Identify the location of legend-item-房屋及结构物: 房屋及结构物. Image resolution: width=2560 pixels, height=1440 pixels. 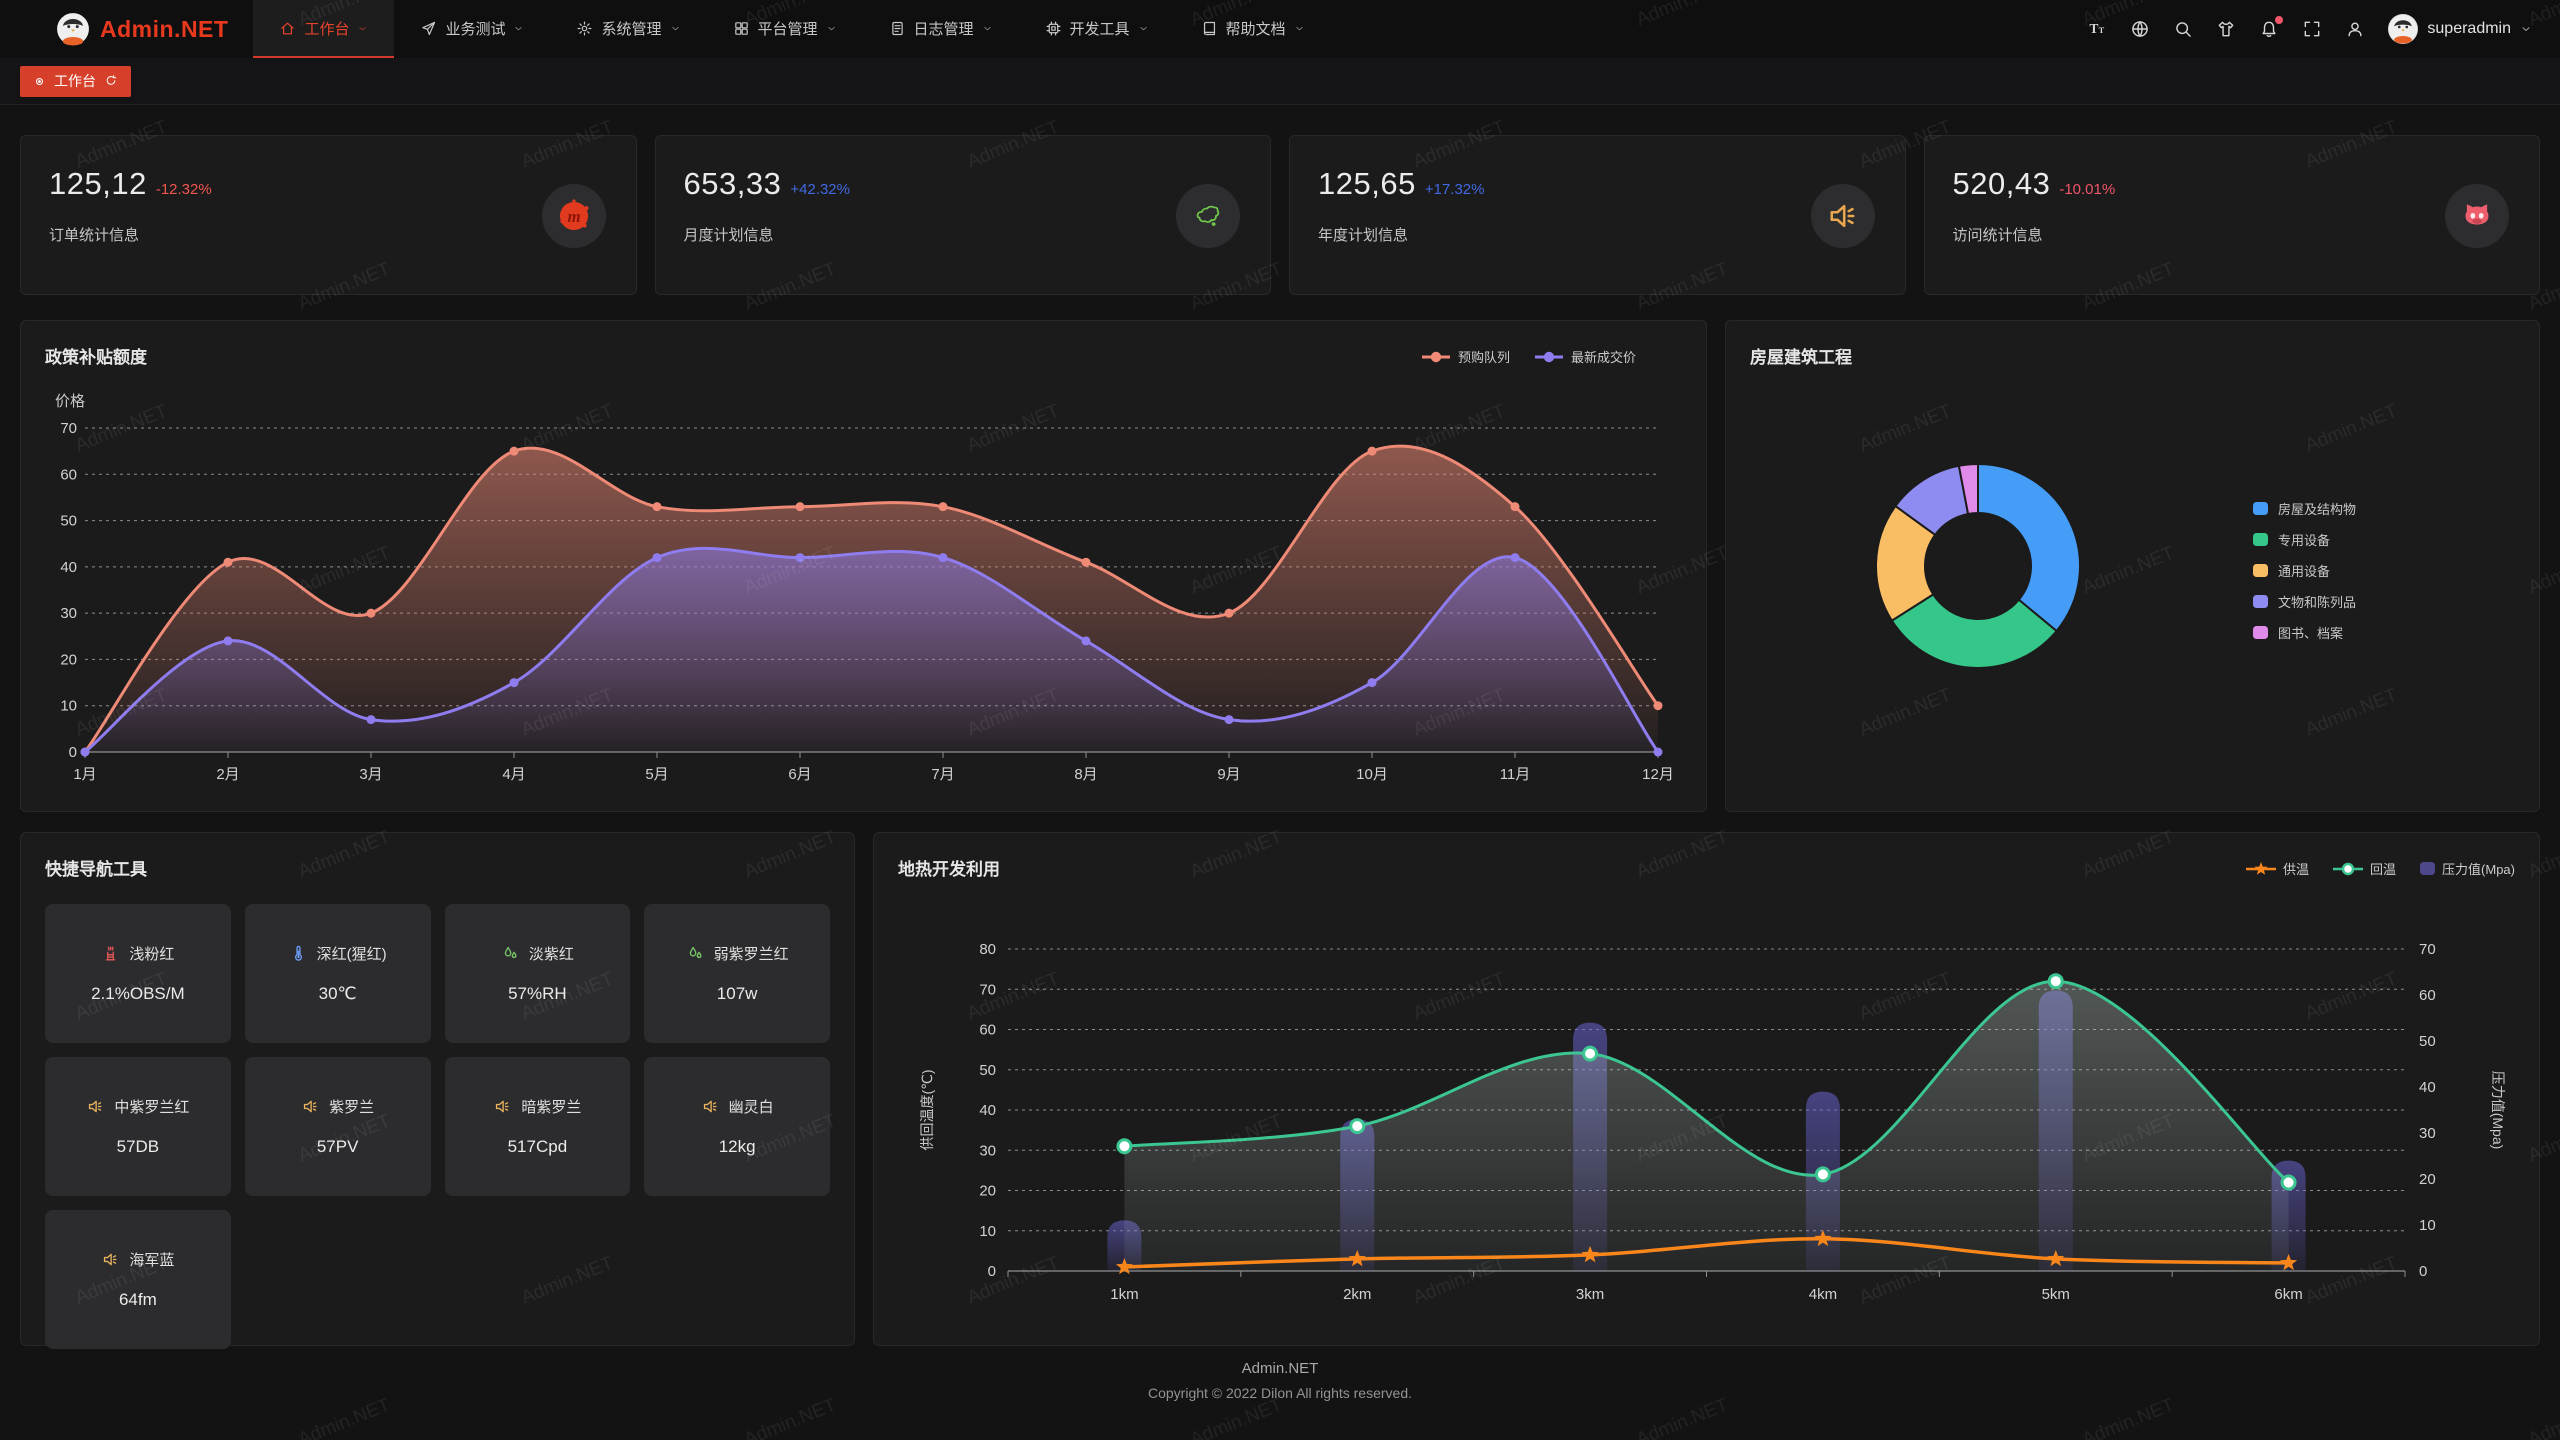
(2304, 508).